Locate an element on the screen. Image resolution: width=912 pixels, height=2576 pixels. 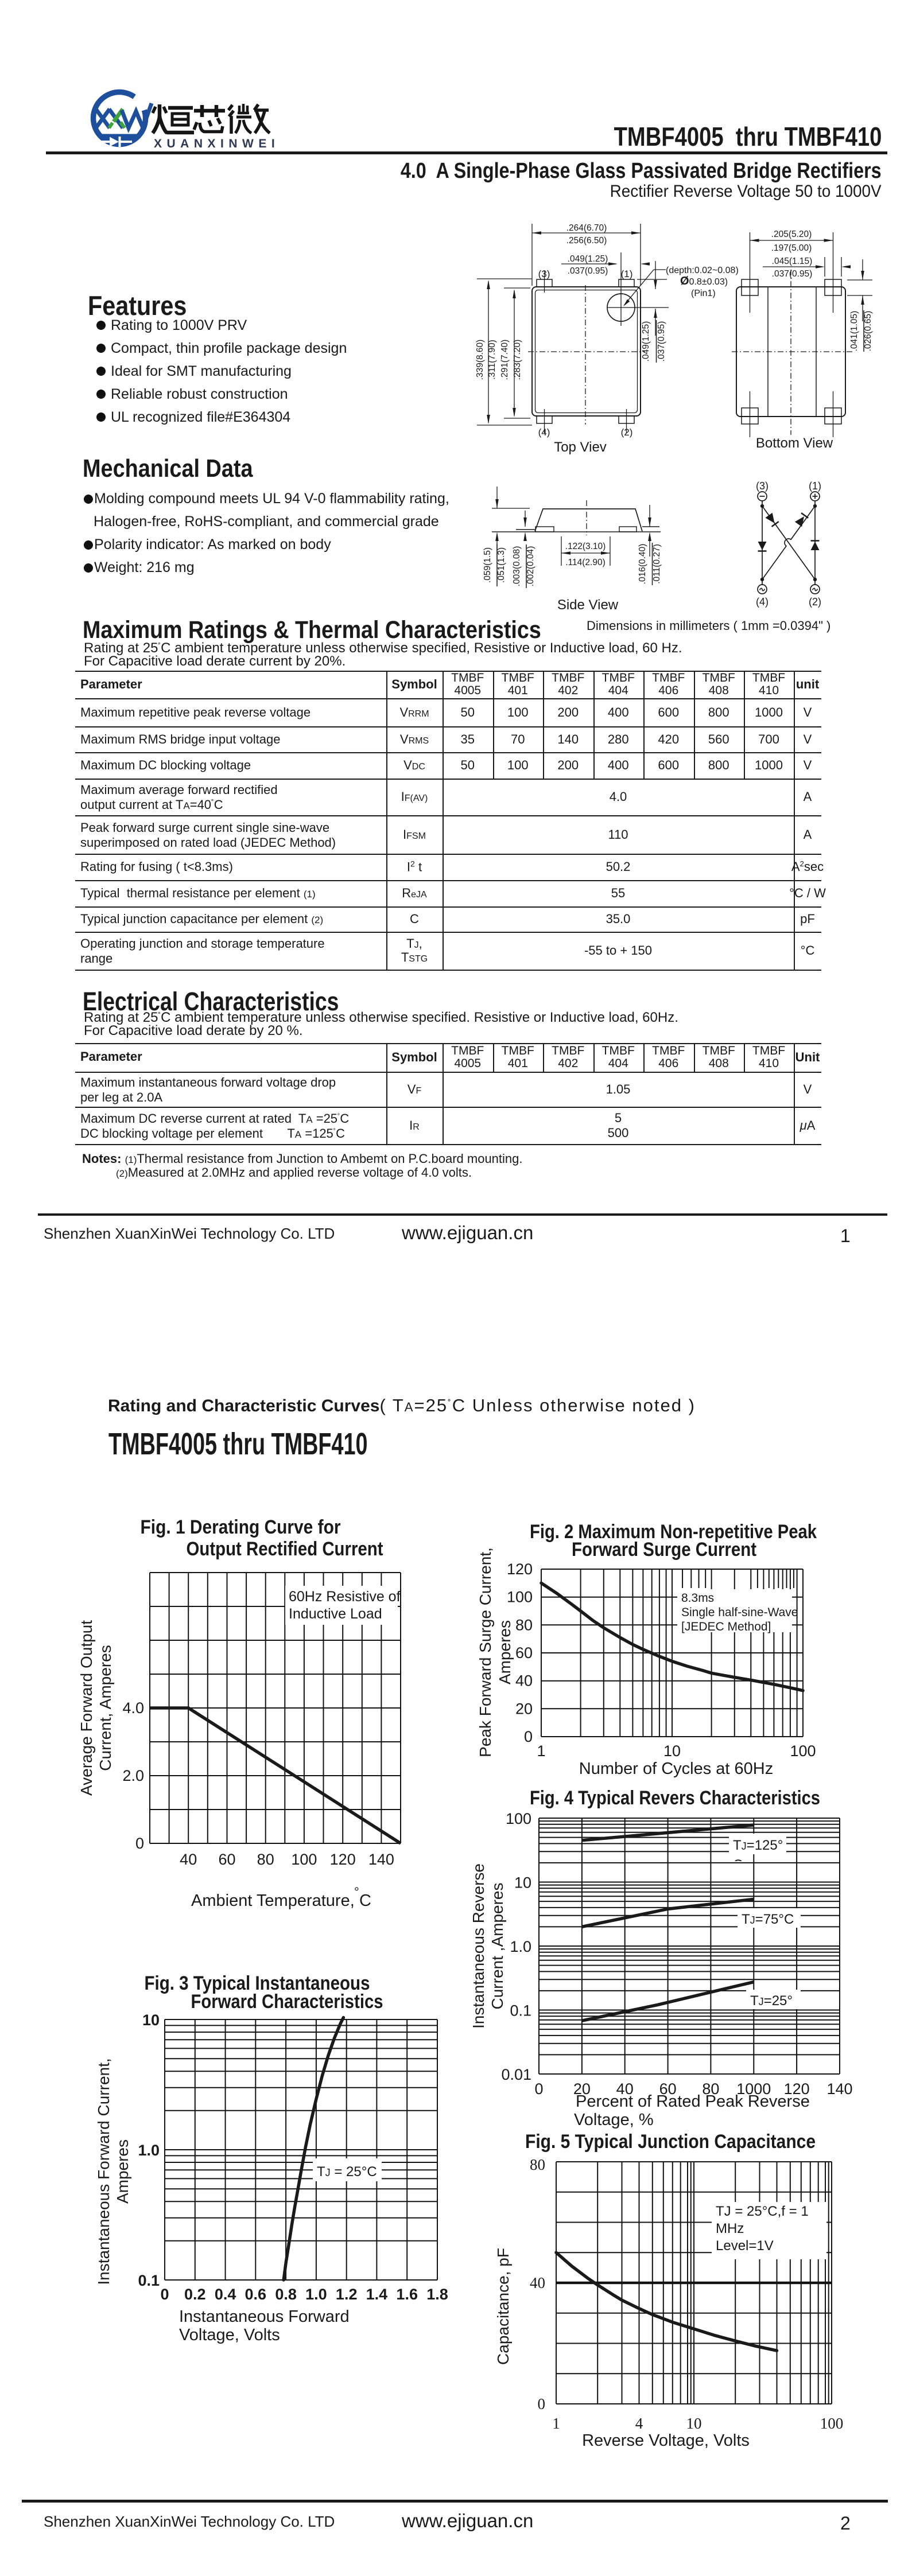
svg-text: 8.3ms is located at coordinates (697, 1598).